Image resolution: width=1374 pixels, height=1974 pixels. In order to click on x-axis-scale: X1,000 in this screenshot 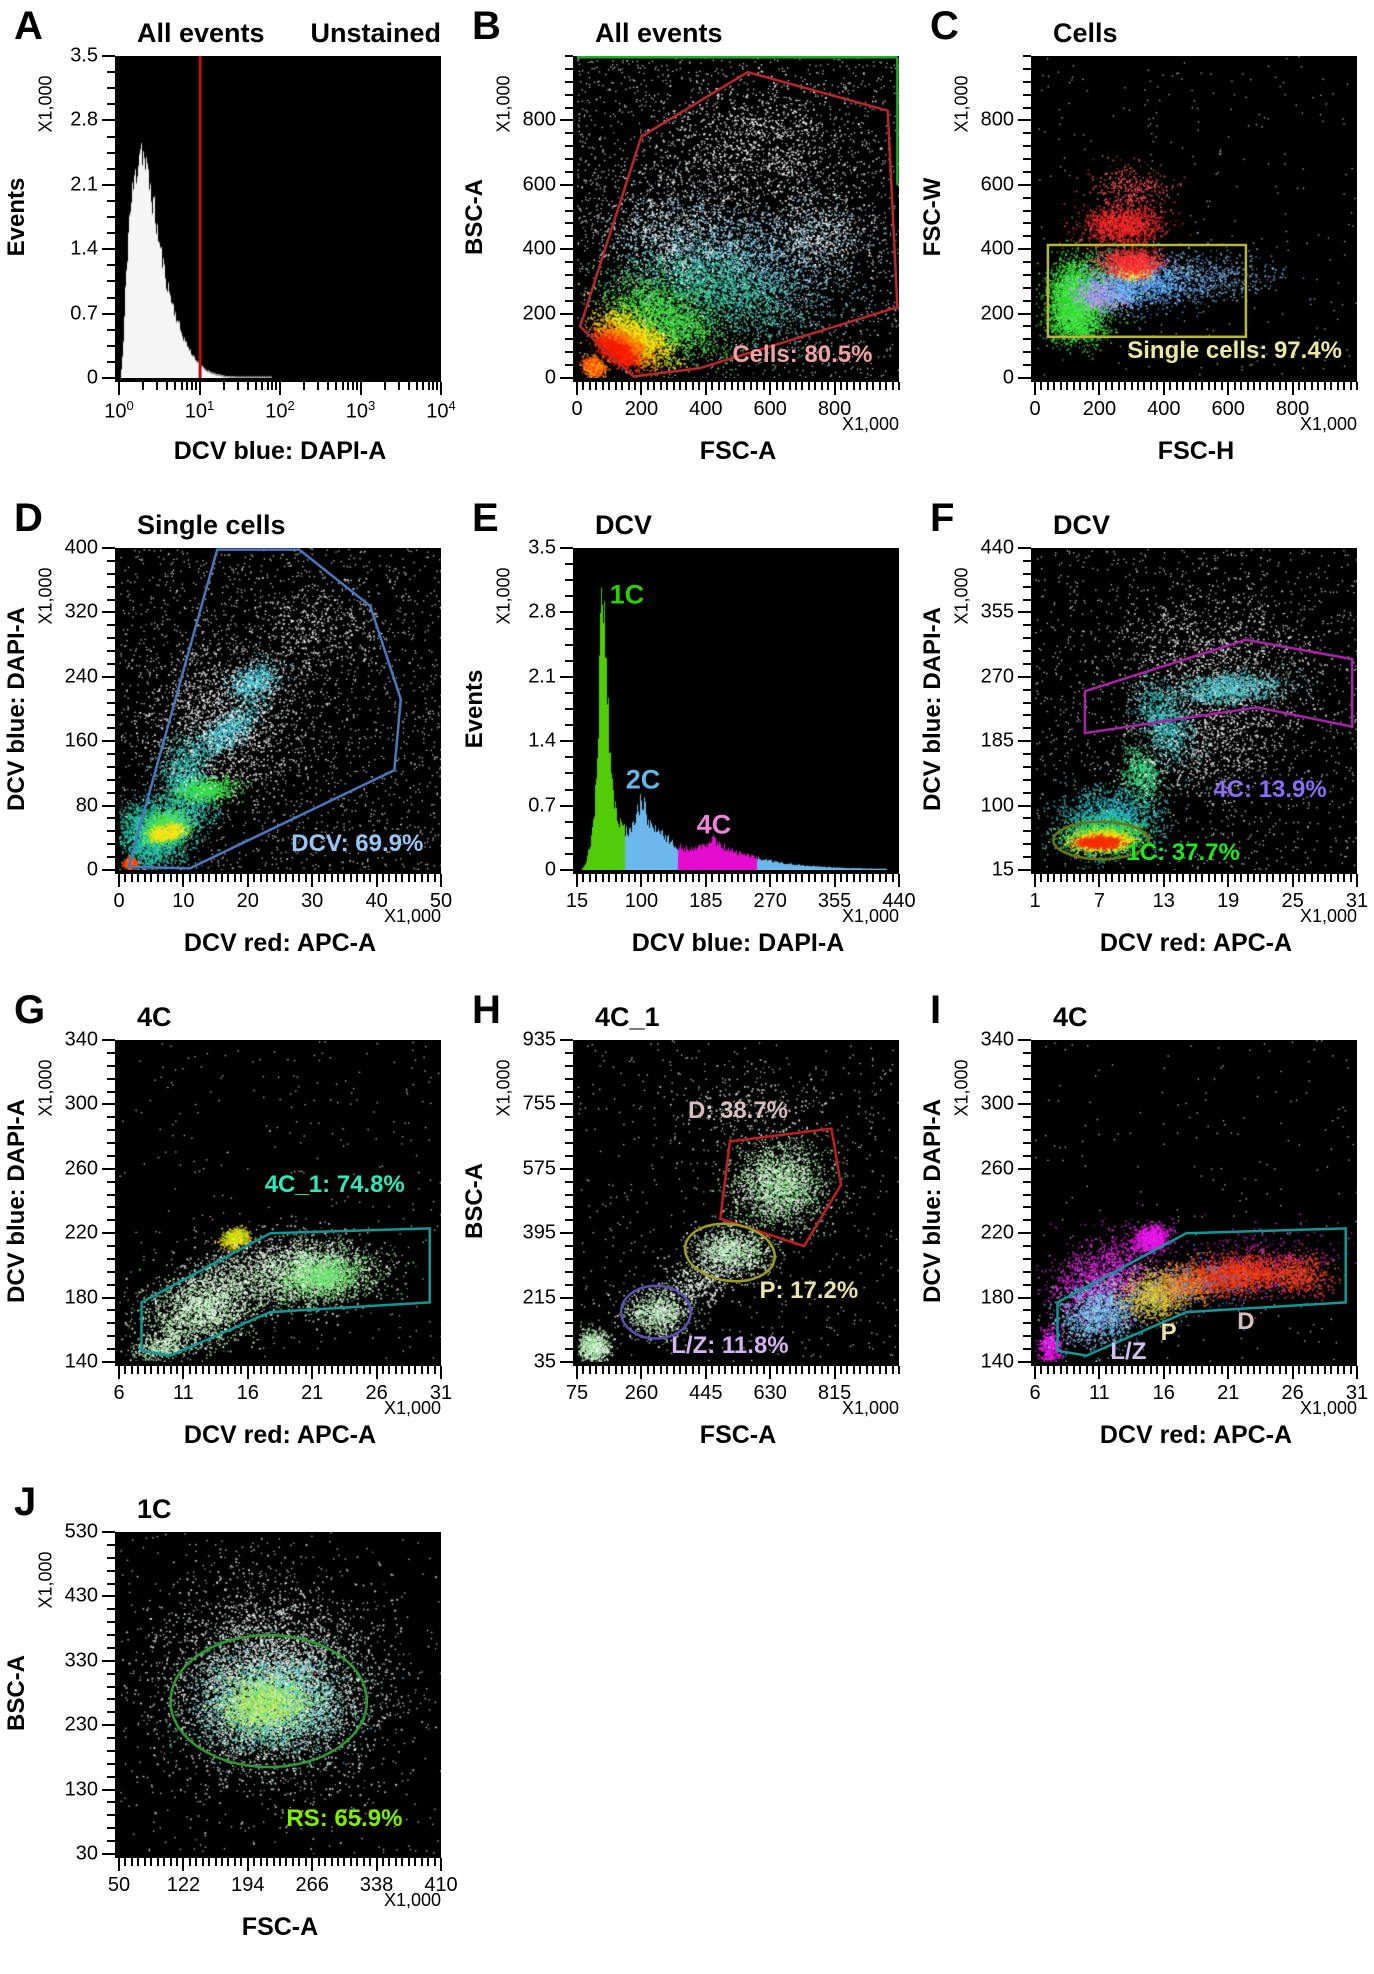, I will do `click(870, 424)`.